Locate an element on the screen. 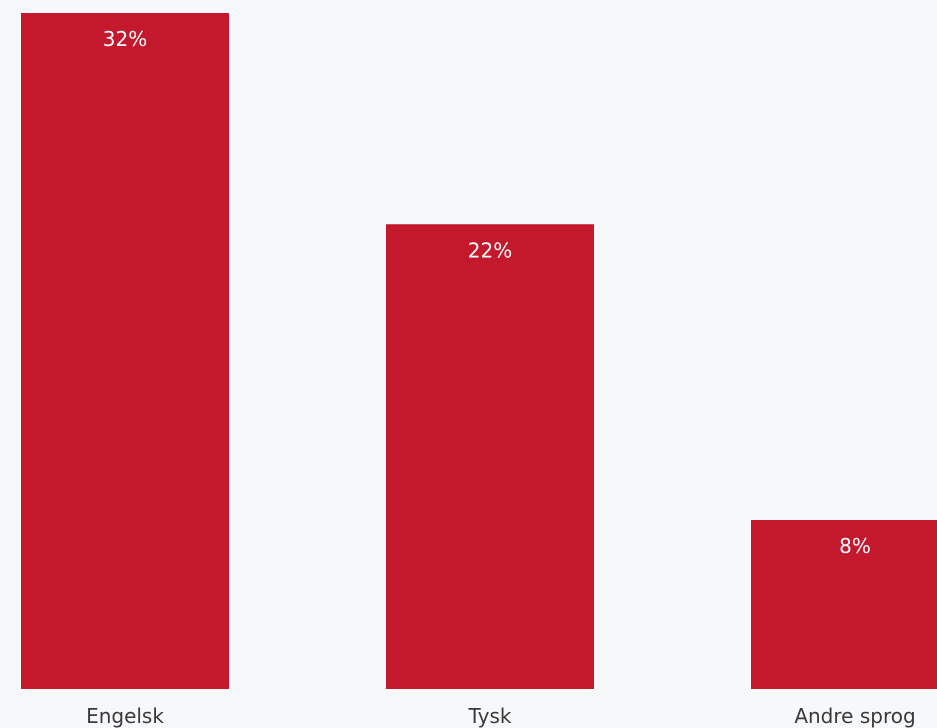 The width and height of the screenshot is (937, 728). bar-andre-sprog is located at coordinates (844, 604).